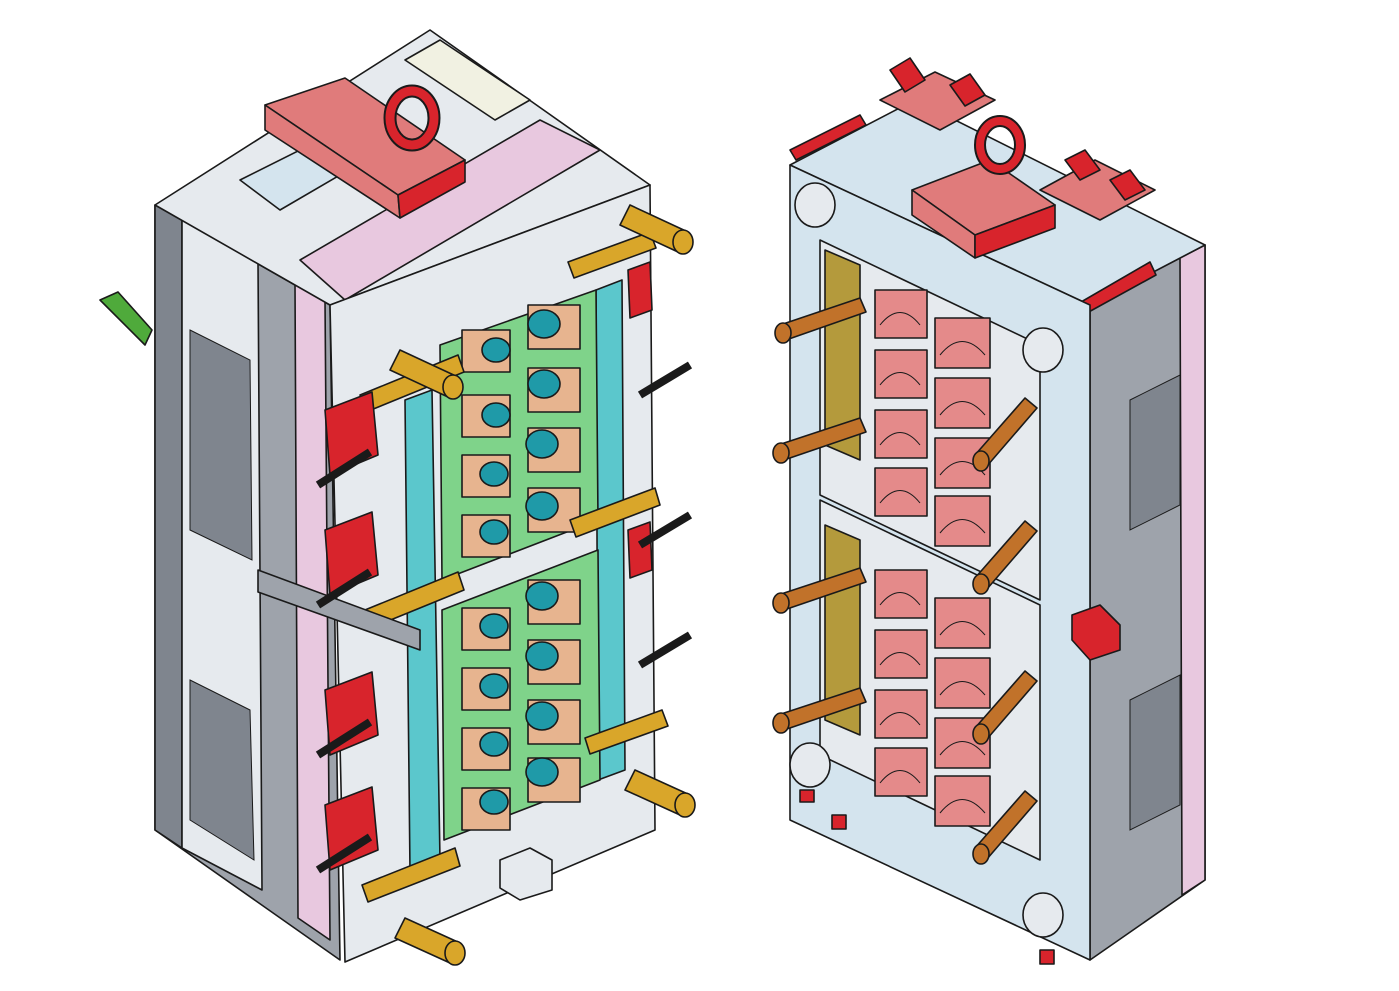  Describe the element at coordinates (615, 512) in the screenshot. I see `brass-bar-mid-right` at that location.